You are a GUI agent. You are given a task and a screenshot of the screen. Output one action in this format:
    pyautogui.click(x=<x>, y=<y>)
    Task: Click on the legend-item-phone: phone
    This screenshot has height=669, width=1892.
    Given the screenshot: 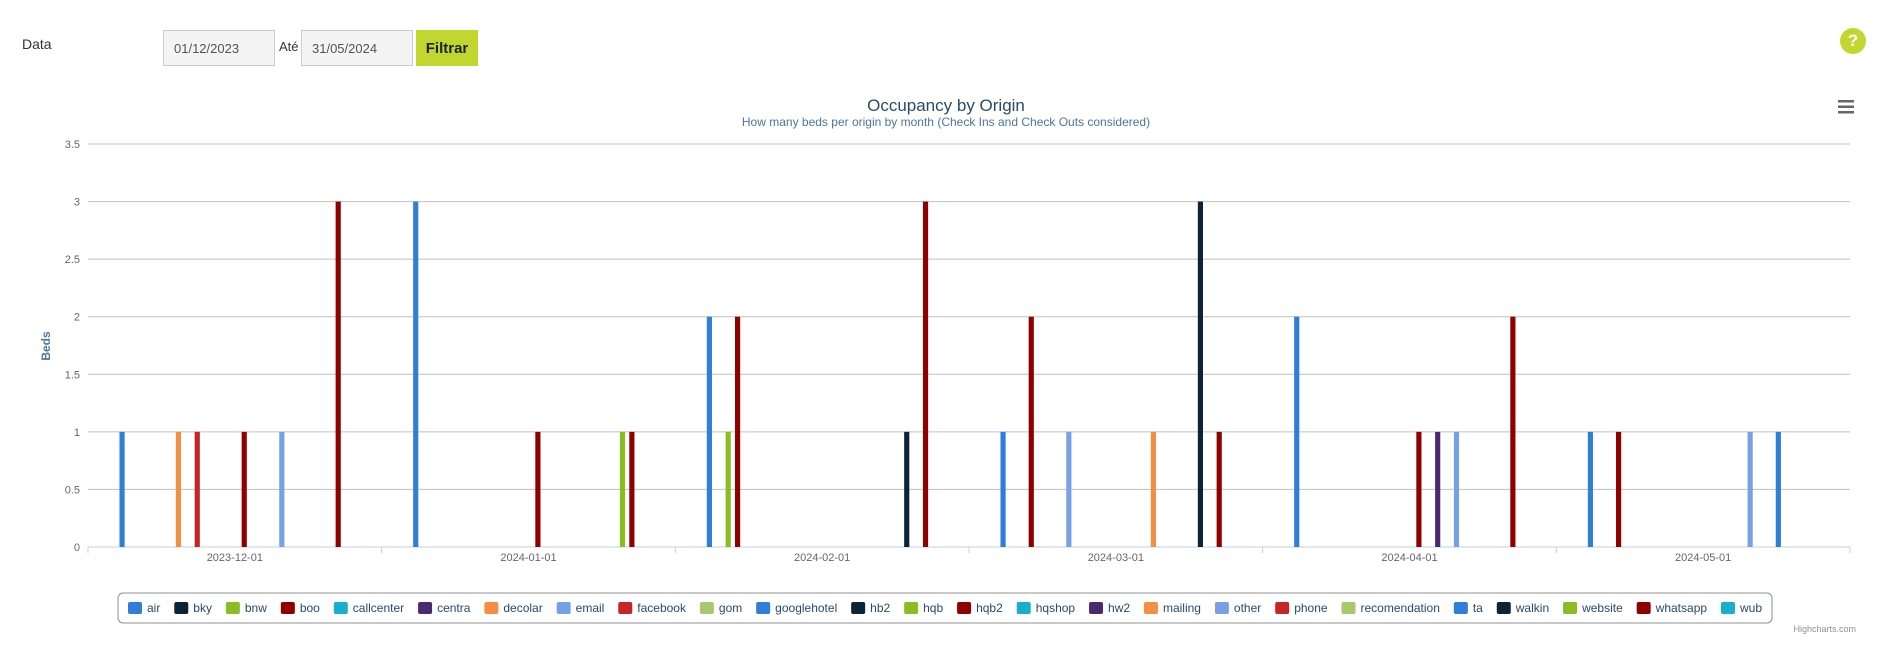 What is the action you would take?
    pyautogui.click(x=1301, y=608)
    